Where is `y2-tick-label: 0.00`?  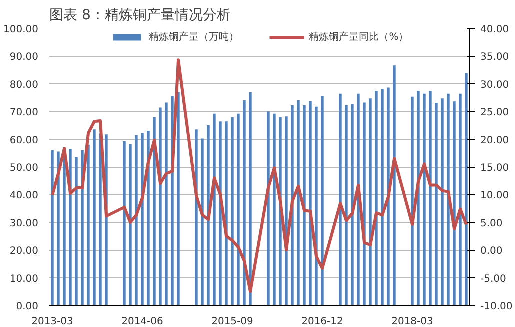
y2-tick-label: 0.00 is located at coordinates (491, 252).